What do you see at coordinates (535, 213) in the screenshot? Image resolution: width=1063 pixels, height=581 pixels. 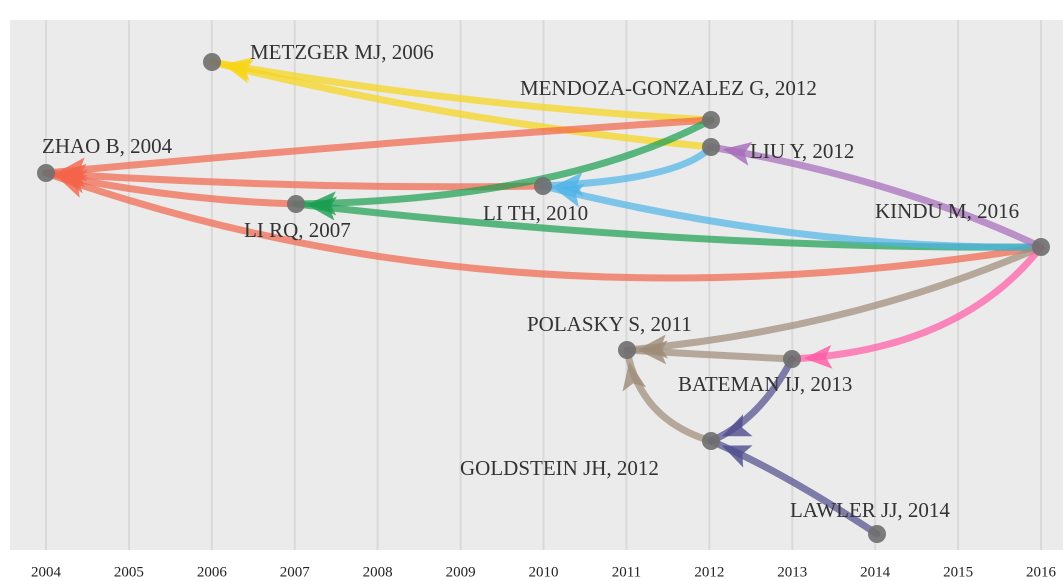 I see `paper-label: LI TH, 2010` at bounding box center [535, 213].